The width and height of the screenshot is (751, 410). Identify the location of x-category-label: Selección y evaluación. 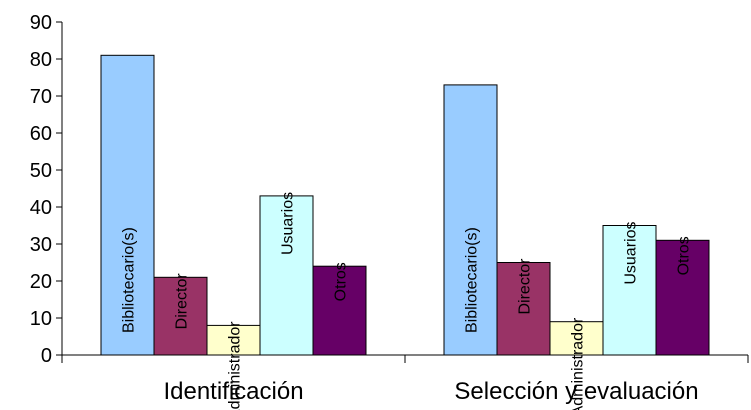
(576, 391).